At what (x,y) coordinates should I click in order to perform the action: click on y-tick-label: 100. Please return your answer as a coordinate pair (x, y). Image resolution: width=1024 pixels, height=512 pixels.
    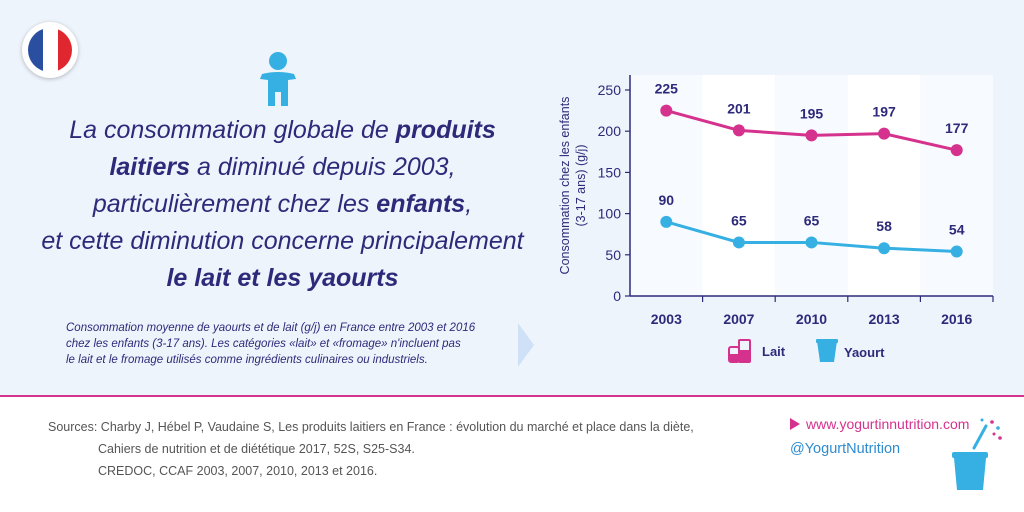
    Looking at the image, I should click on (610, 214).